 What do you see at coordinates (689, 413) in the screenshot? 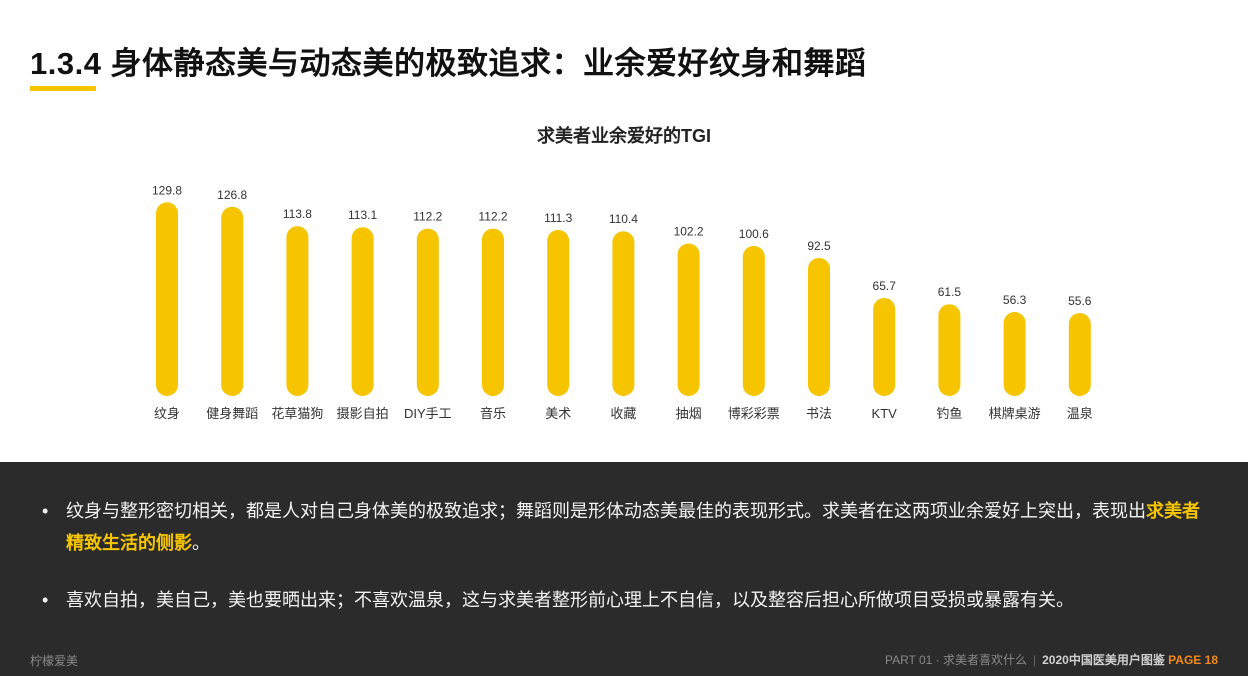
I see `category-label-8: 抽烟` at bounding box center [689, 413].